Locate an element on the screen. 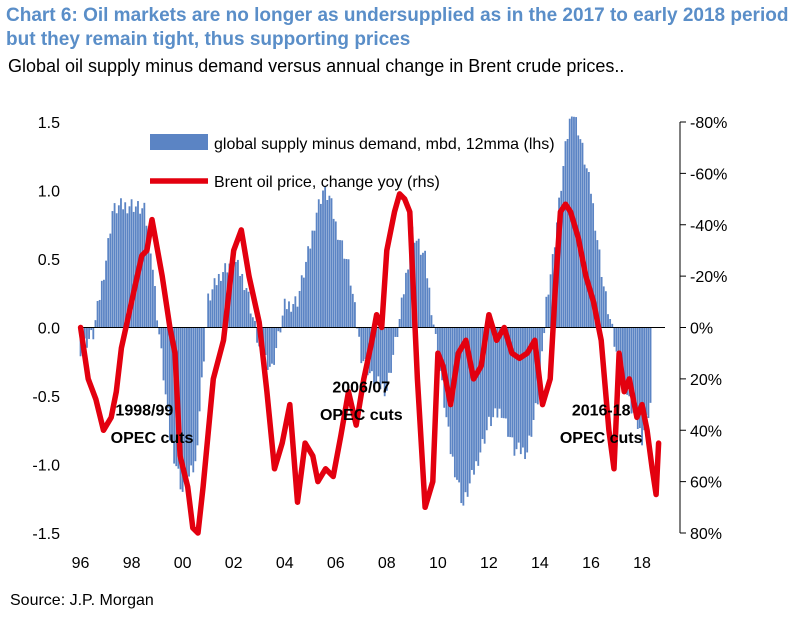  left-tick-label: 0.5 is located at coordinates (49, 260).